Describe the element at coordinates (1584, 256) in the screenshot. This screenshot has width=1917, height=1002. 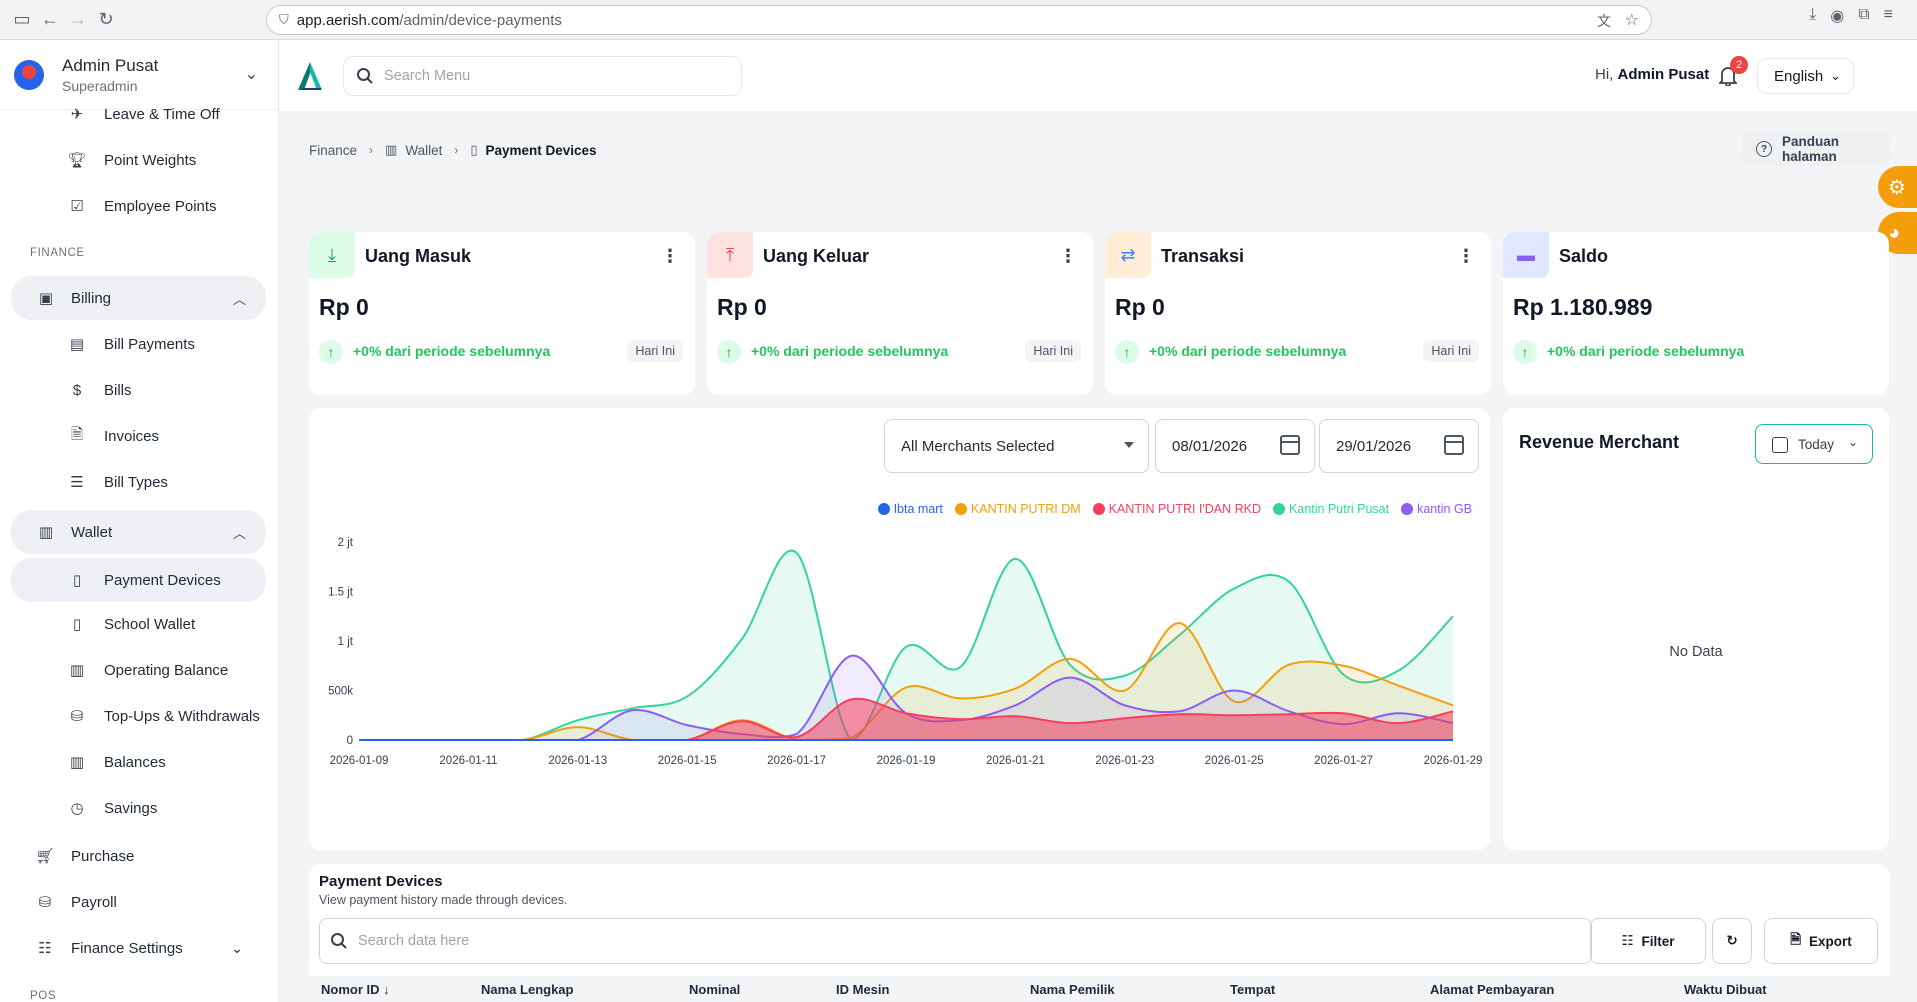
I see `card-title: Saldo` at that location.